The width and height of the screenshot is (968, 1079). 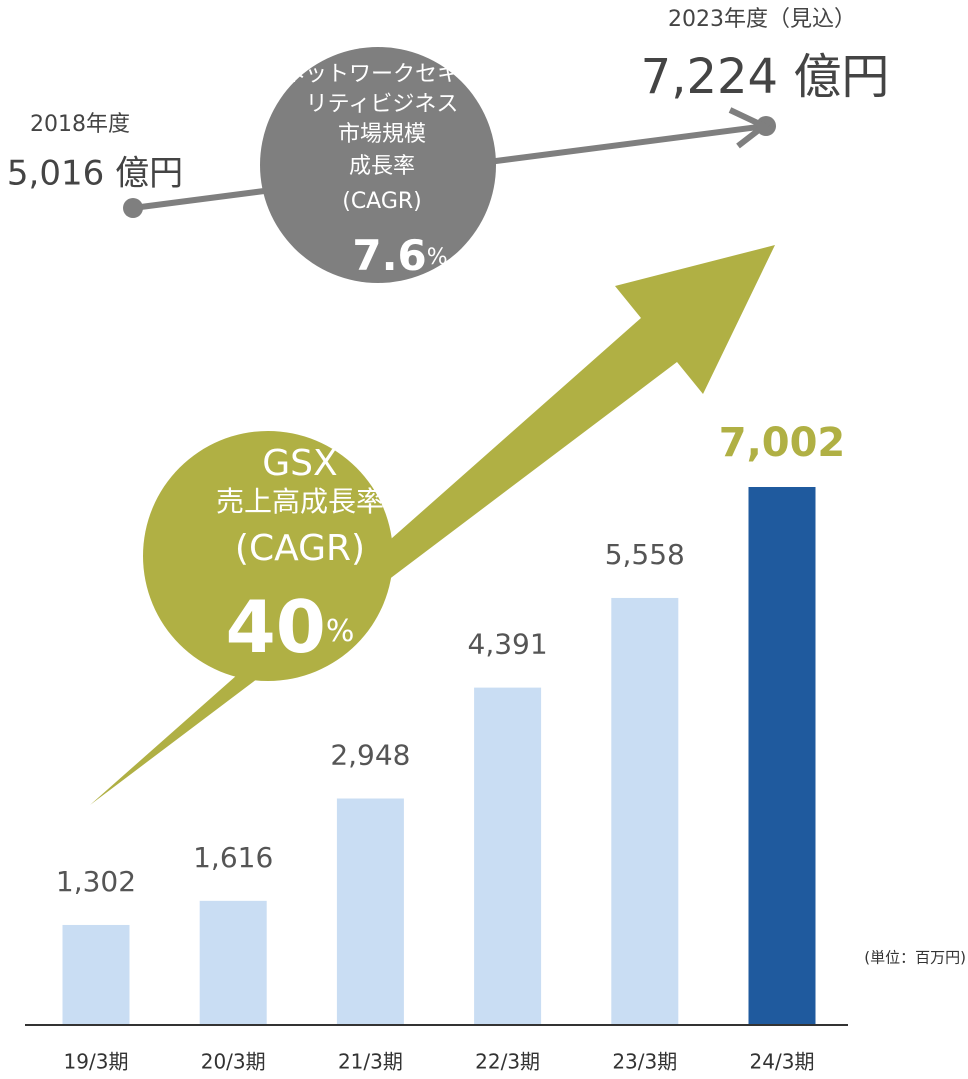 I want to click on value-label: 5,558, so click(x=645, y=554).